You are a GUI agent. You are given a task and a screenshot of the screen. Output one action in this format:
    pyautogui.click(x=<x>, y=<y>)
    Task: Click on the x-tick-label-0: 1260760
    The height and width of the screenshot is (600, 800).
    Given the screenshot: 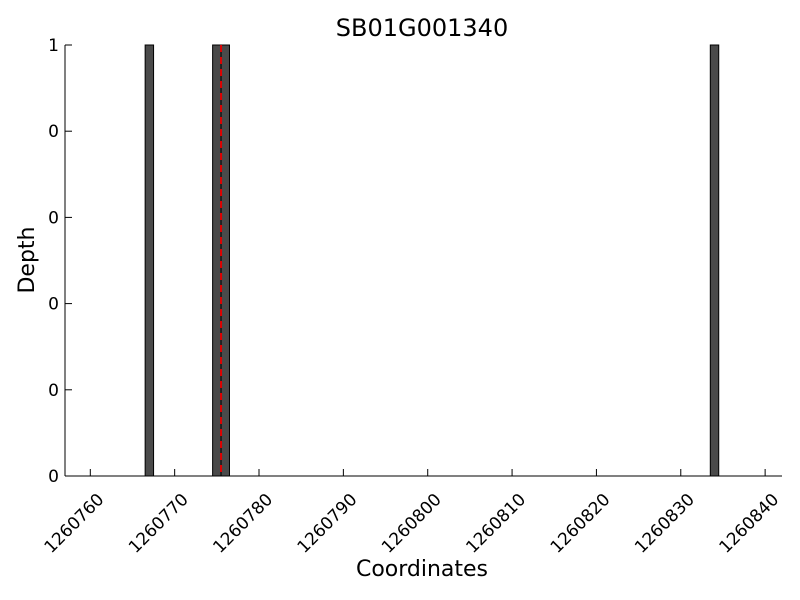 What is the action you would take?
    pyautogui.click(x=75, y=524)
    